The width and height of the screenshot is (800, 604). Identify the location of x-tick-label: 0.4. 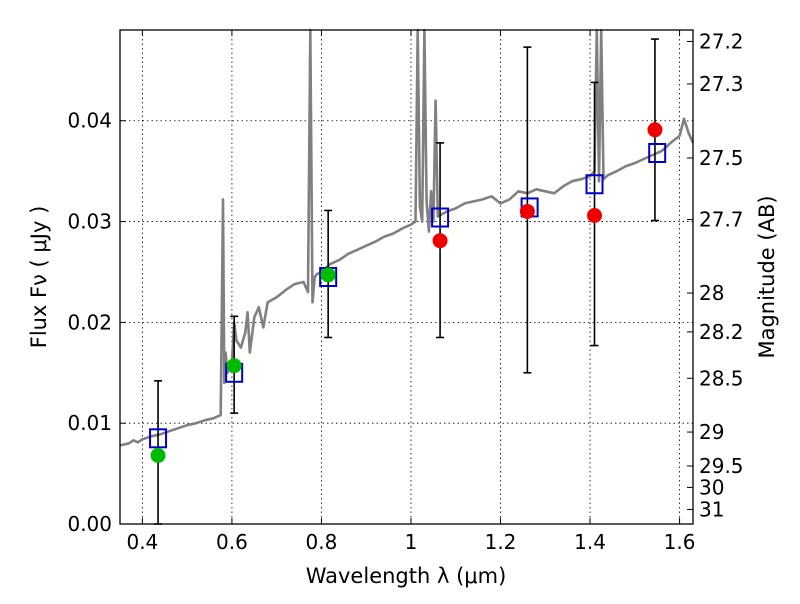
(142, 542).